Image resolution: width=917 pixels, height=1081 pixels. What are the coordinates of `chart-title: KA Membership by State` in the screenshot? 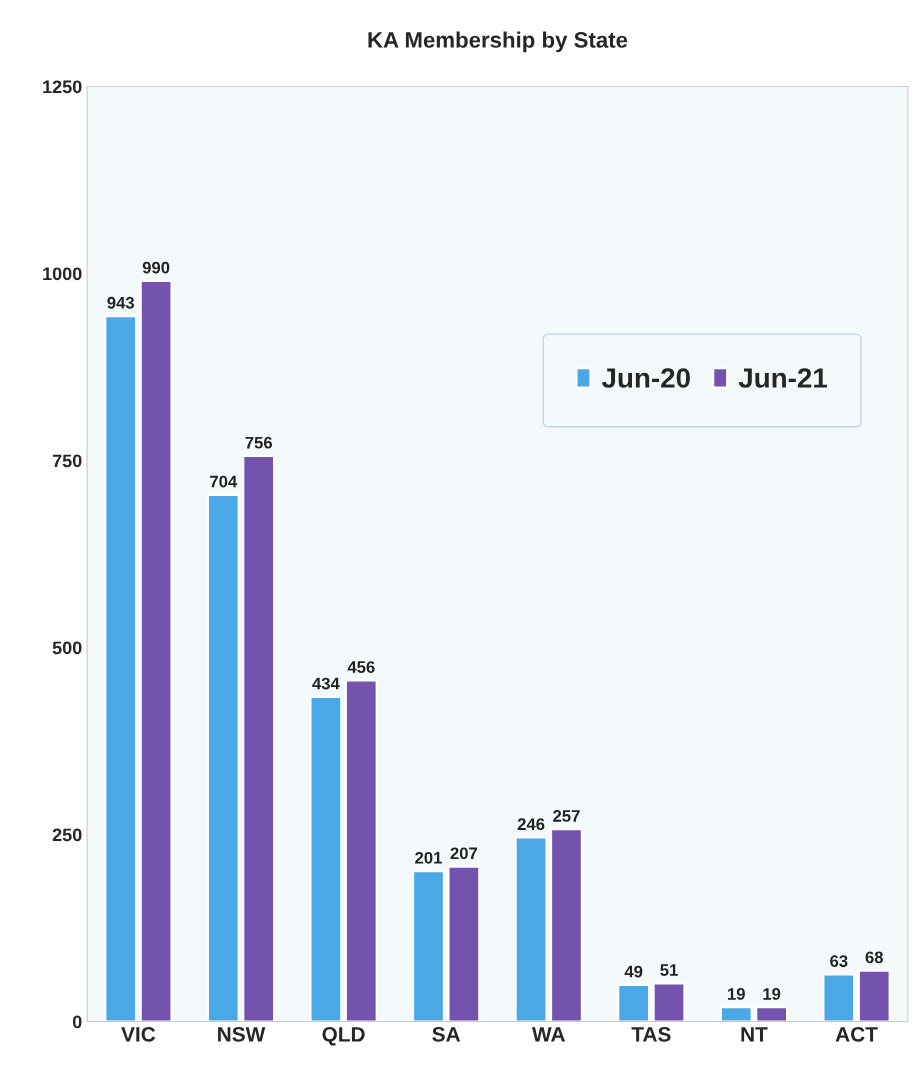 It's located at (498, 42).